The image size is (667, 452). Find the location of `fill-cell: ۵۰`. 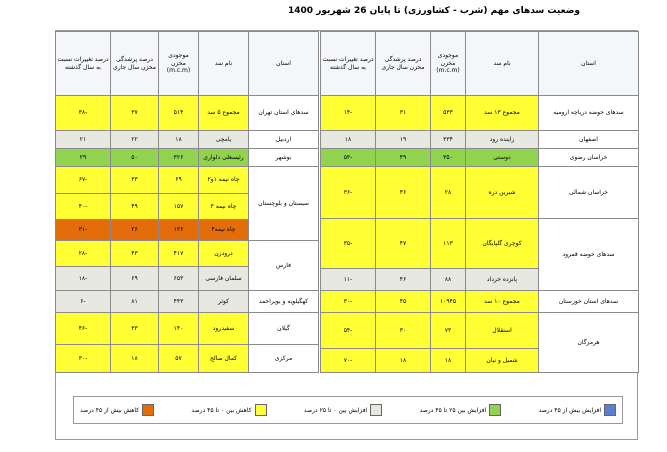

fill-cell: ۵۰ is located at coordinates (134, 157).